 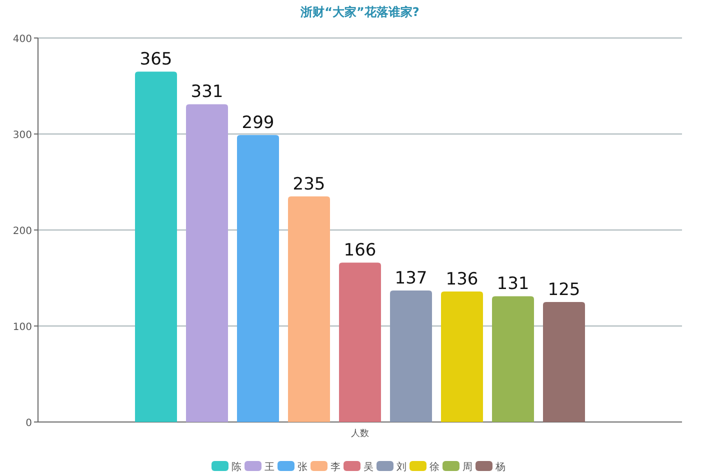 I want to click on data-label: 235, so click(x=309, y=184).